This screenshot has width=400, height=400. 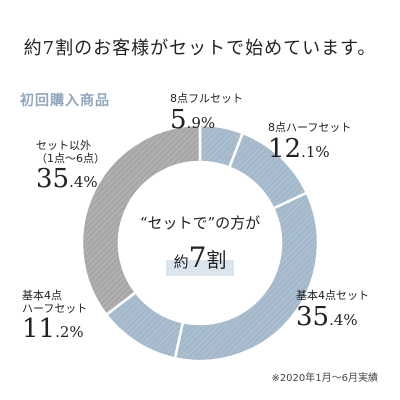 I want to click on slice-name2-3: ハーフセット, so click(x=55, y=308).